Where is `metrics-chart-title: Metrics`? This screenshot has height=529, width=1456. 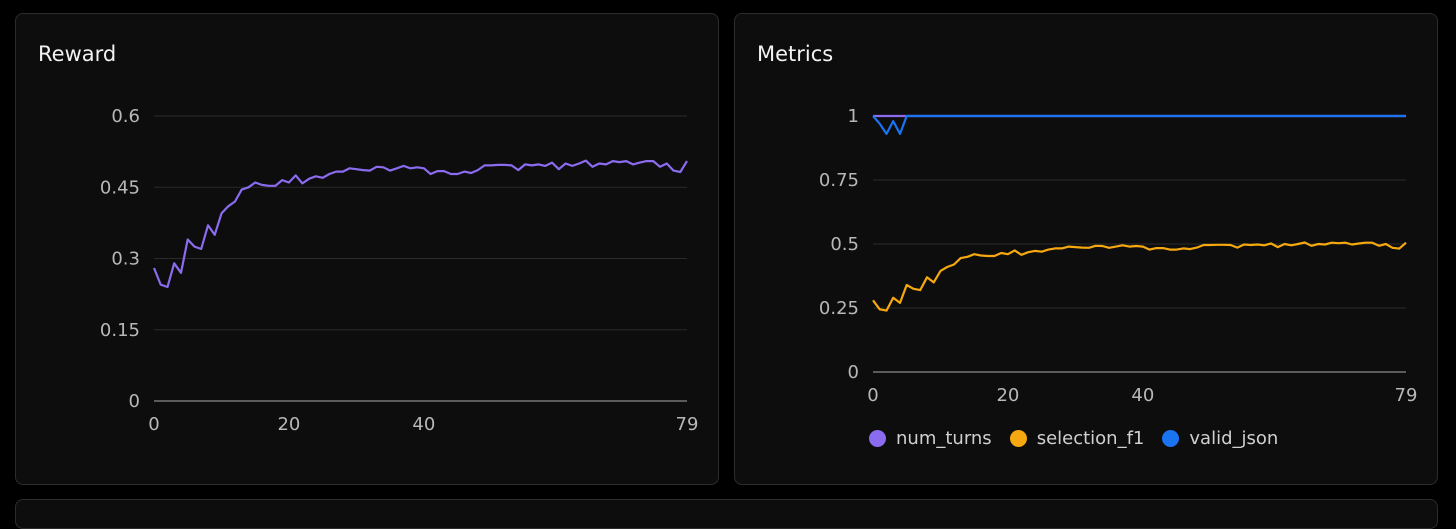
metrics-chart-title: Metrics is located at coordinates (795, 54).